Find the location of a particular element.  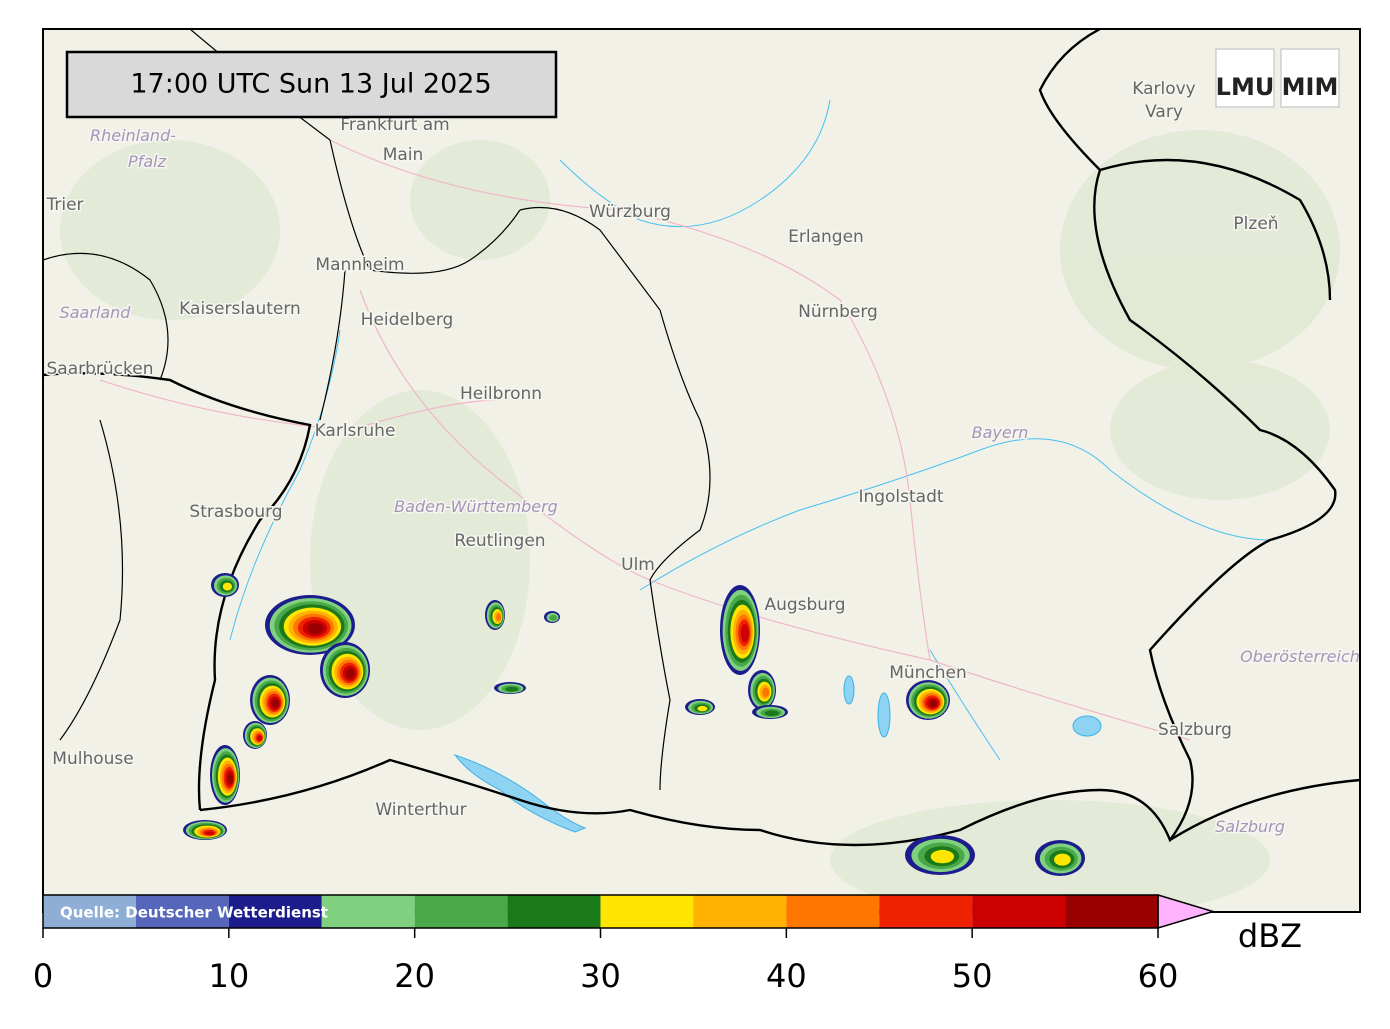

city-label: Kaiserslautern is located at coordinates (240, 309).